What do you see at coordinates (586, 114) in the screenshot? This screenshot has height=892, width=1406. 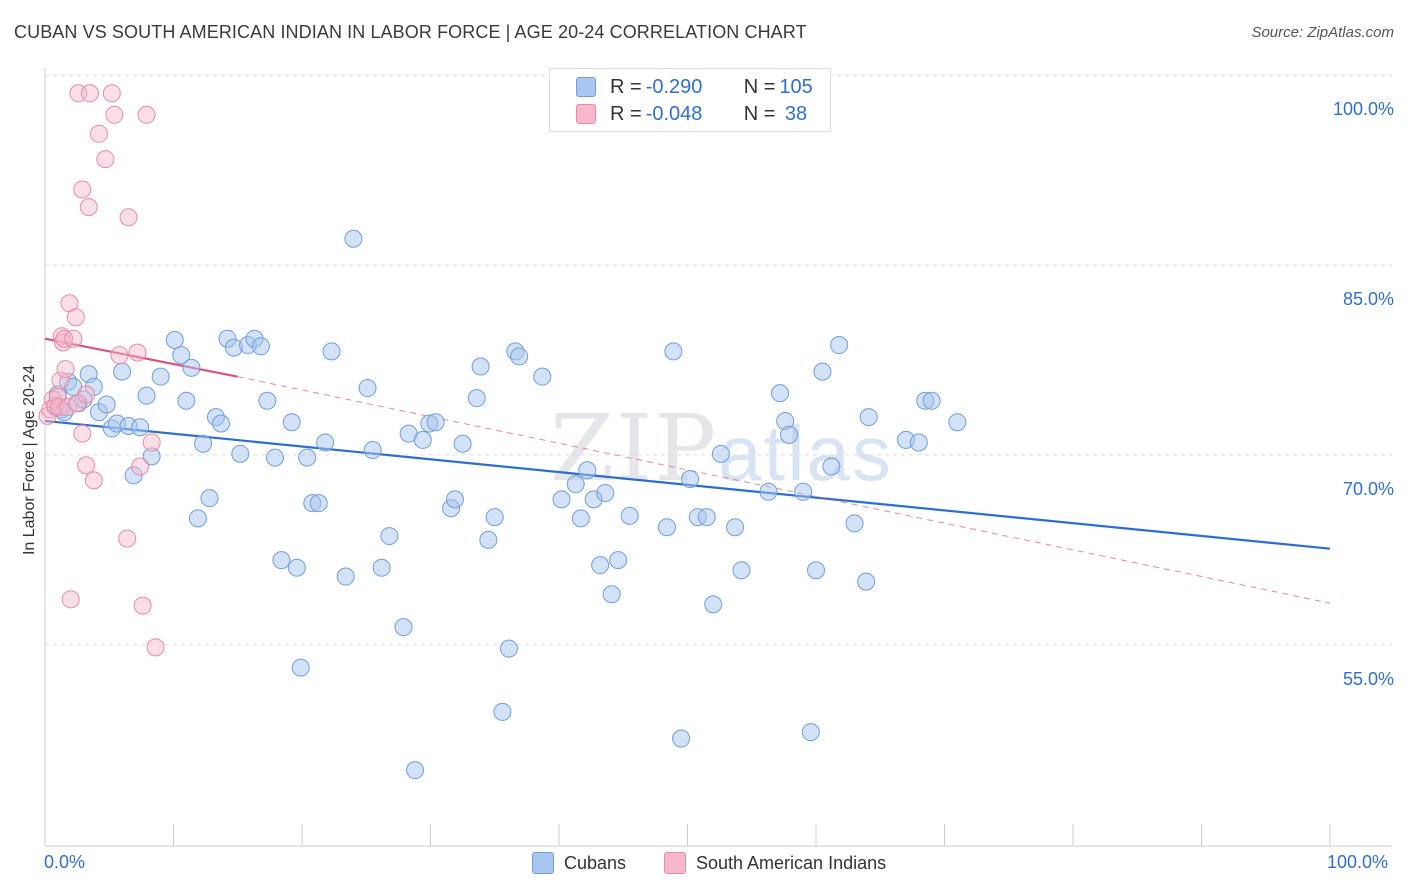 I see `sai-swatch` at bounding box center [586, 114].